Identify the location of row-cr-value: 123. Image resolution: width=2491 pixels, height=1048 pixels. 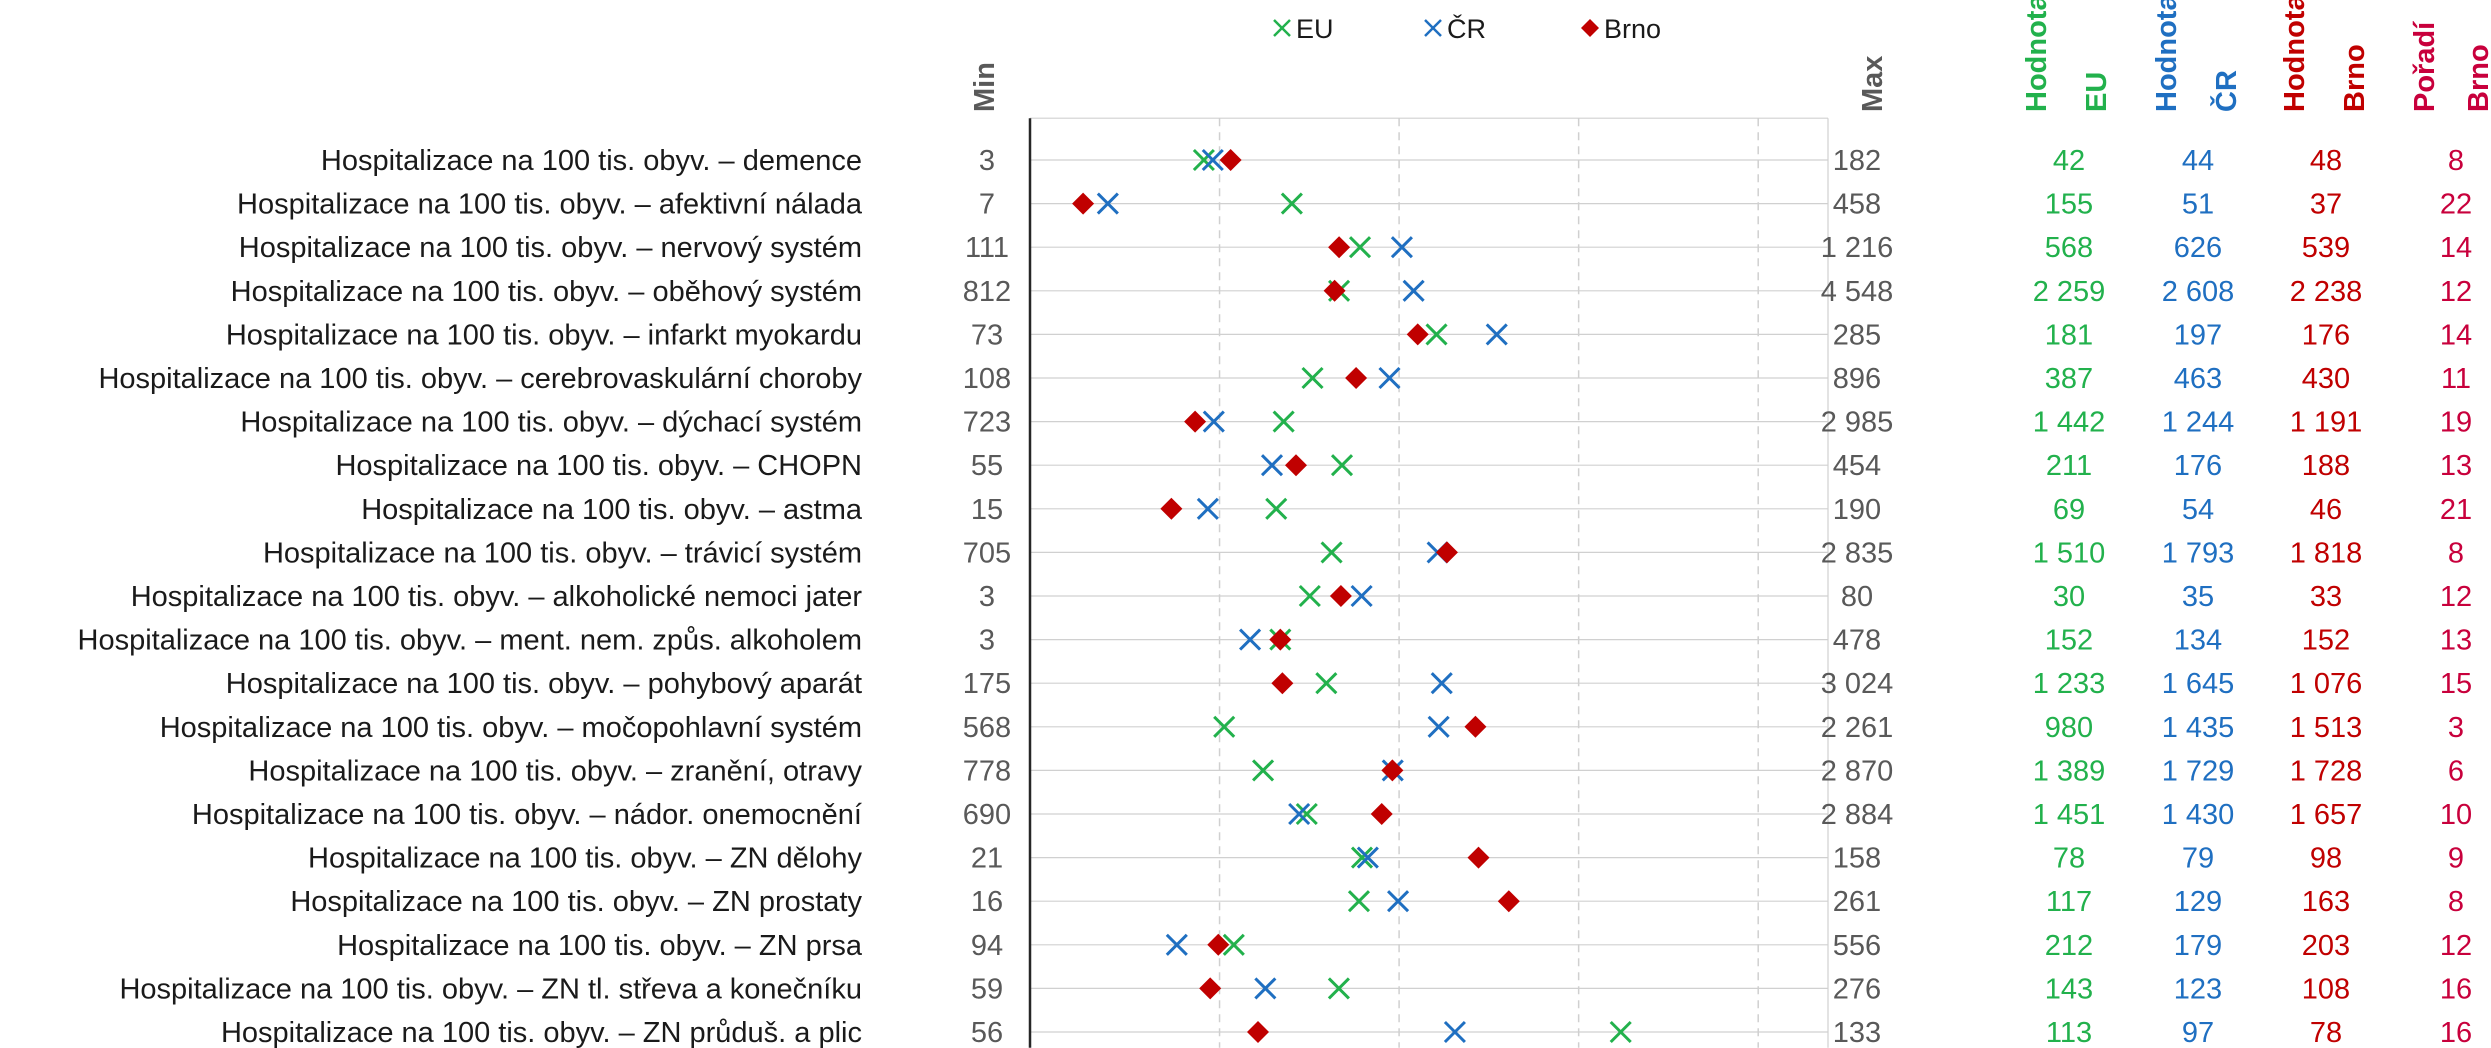
(2198, 989).